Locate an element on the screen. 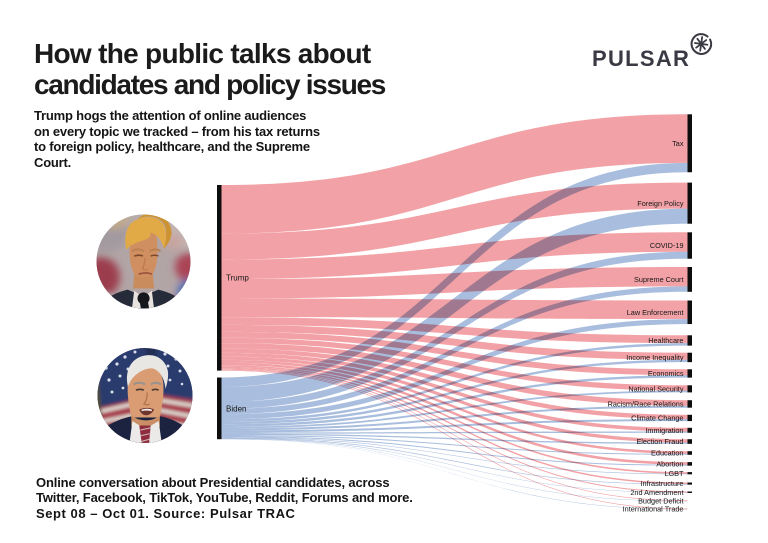 The width and height of the screenshot is (768, 543). svg-text: Economics is located at coordinates (666, 373).